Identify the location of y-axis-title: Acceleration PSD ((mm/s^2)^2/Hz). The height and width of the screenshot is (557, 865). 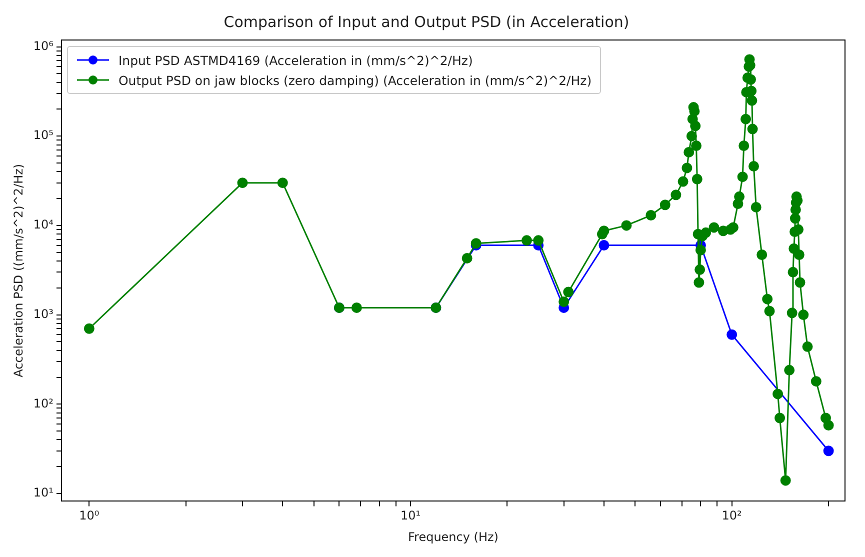
(18, 271).